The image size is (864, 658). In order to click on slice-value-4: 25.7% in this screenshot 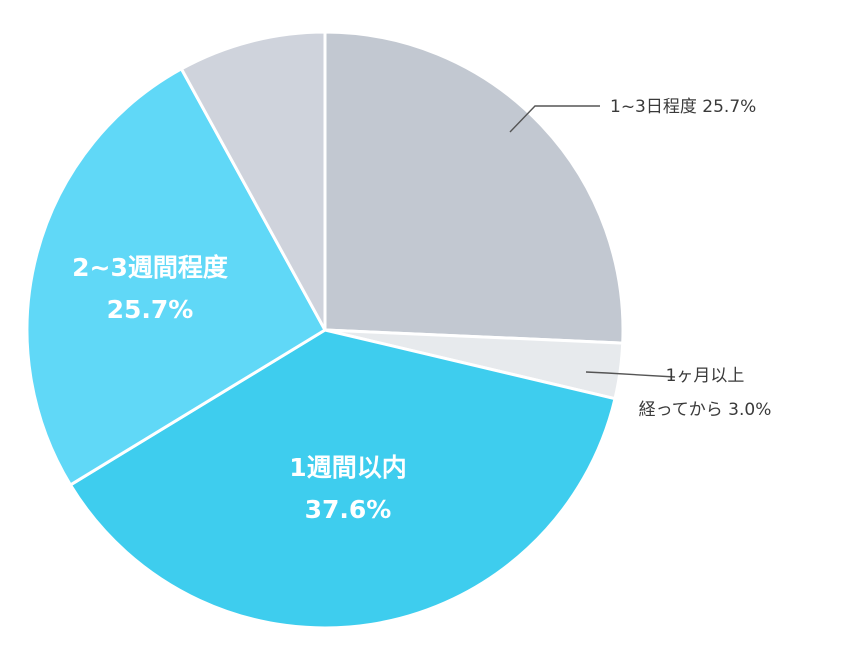, I will do `click(150, 309)`.